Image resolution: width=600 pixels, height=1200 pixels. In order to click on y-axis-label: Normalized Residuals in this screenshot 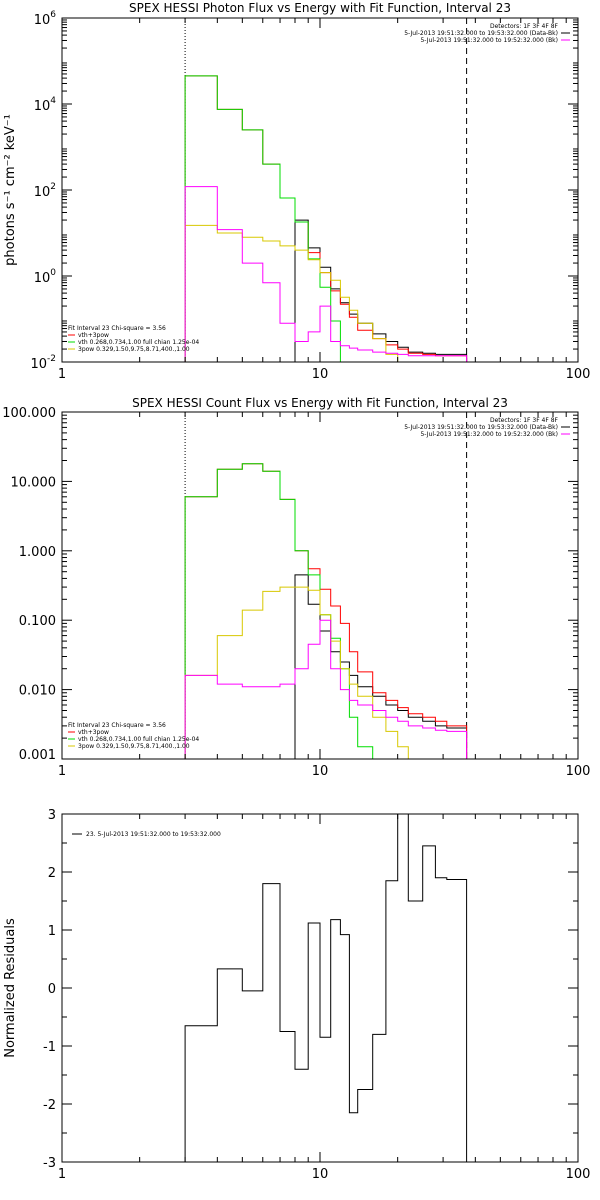, I will do `click(10, 988)`.